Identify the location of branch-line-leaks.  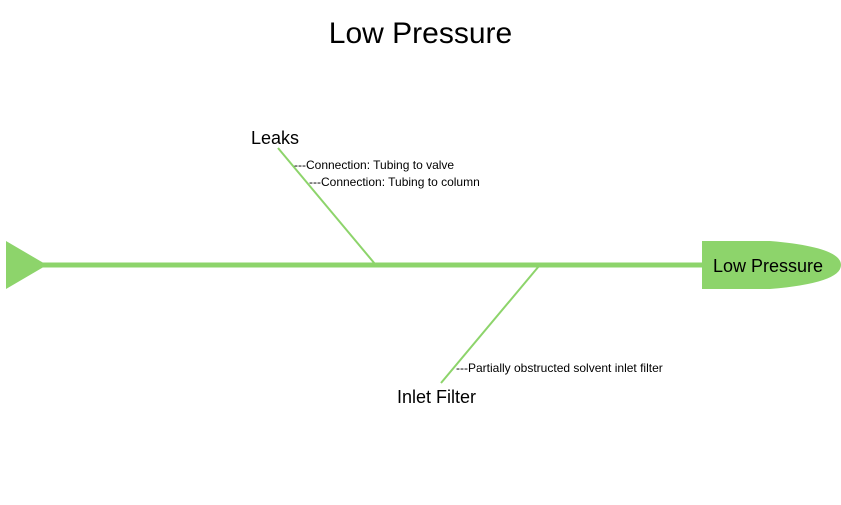
(326, 206).